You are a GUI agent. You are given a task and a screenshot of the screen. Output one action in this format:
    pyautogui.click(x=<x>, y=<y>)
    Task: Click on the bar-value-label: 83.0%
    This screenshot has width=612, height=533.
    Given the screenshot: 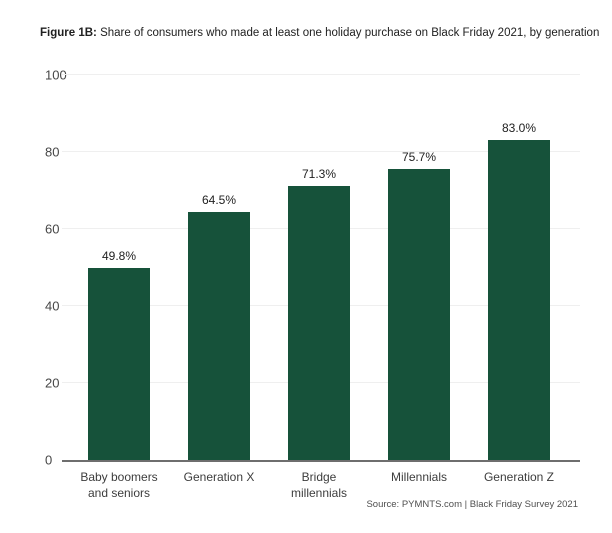 What is the action you would take?
    pyautogui.click(x=519, y=128)
    